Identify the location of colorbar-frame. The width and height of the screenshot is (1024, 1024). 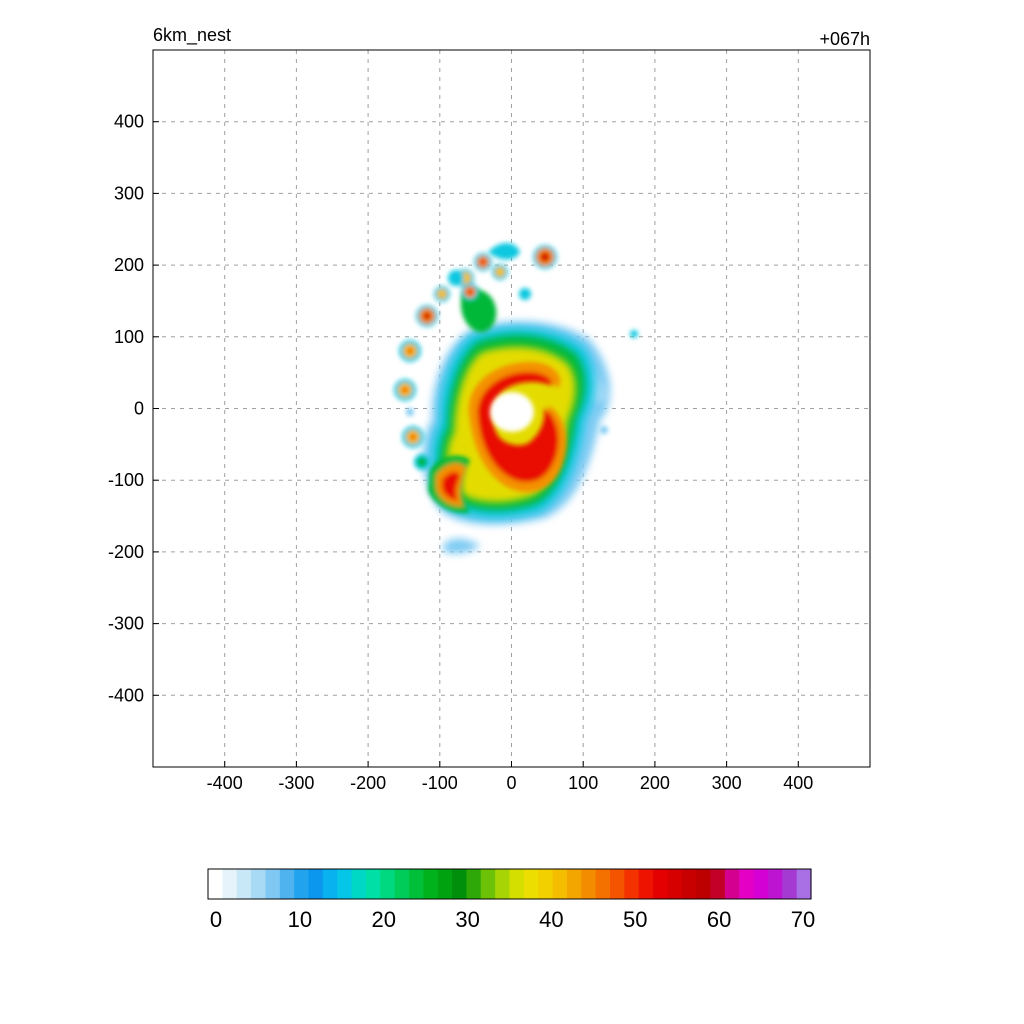
(509, 884).